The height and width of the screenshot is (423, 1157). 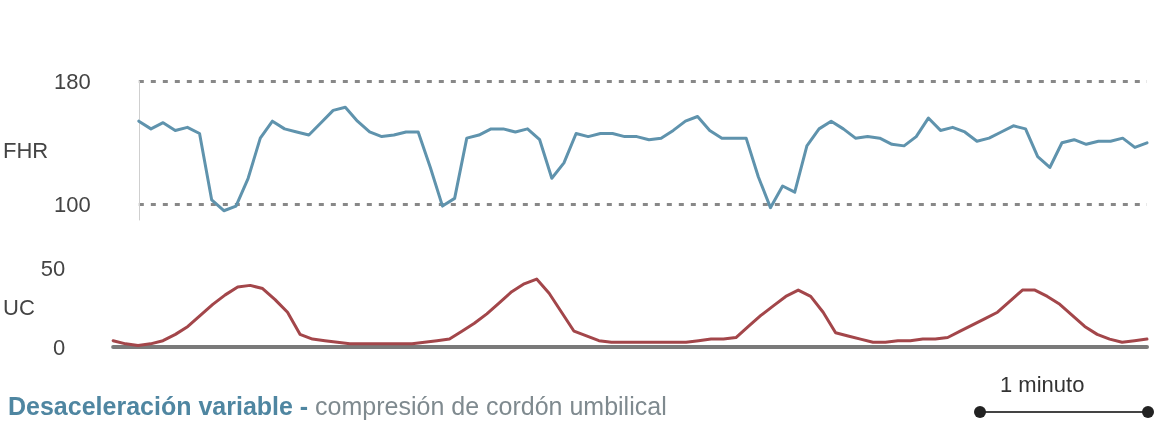 What do you see at coordinates (53, 268) in the screenshot?
I see `y-tick-label: 50` at bounding box center [53, 268].